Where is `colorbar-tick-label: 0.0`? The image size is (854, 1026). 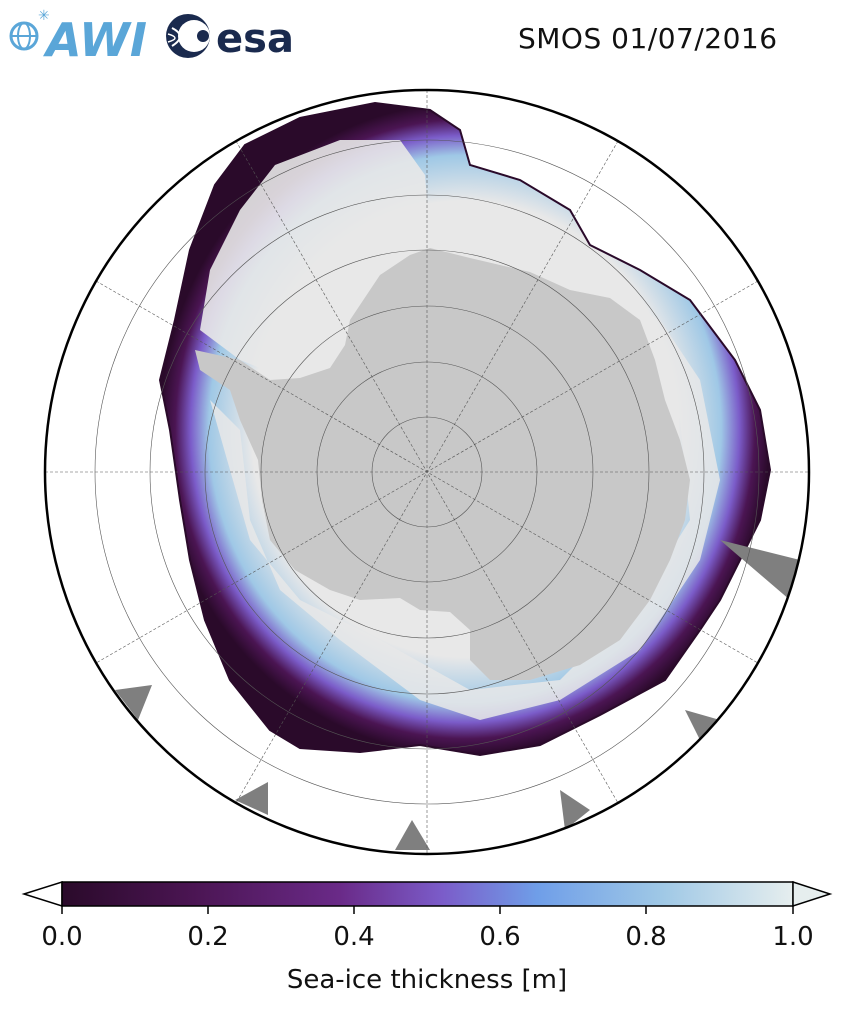
colorbar-tick-label: 0.0 is located at coordinates (62, 937).